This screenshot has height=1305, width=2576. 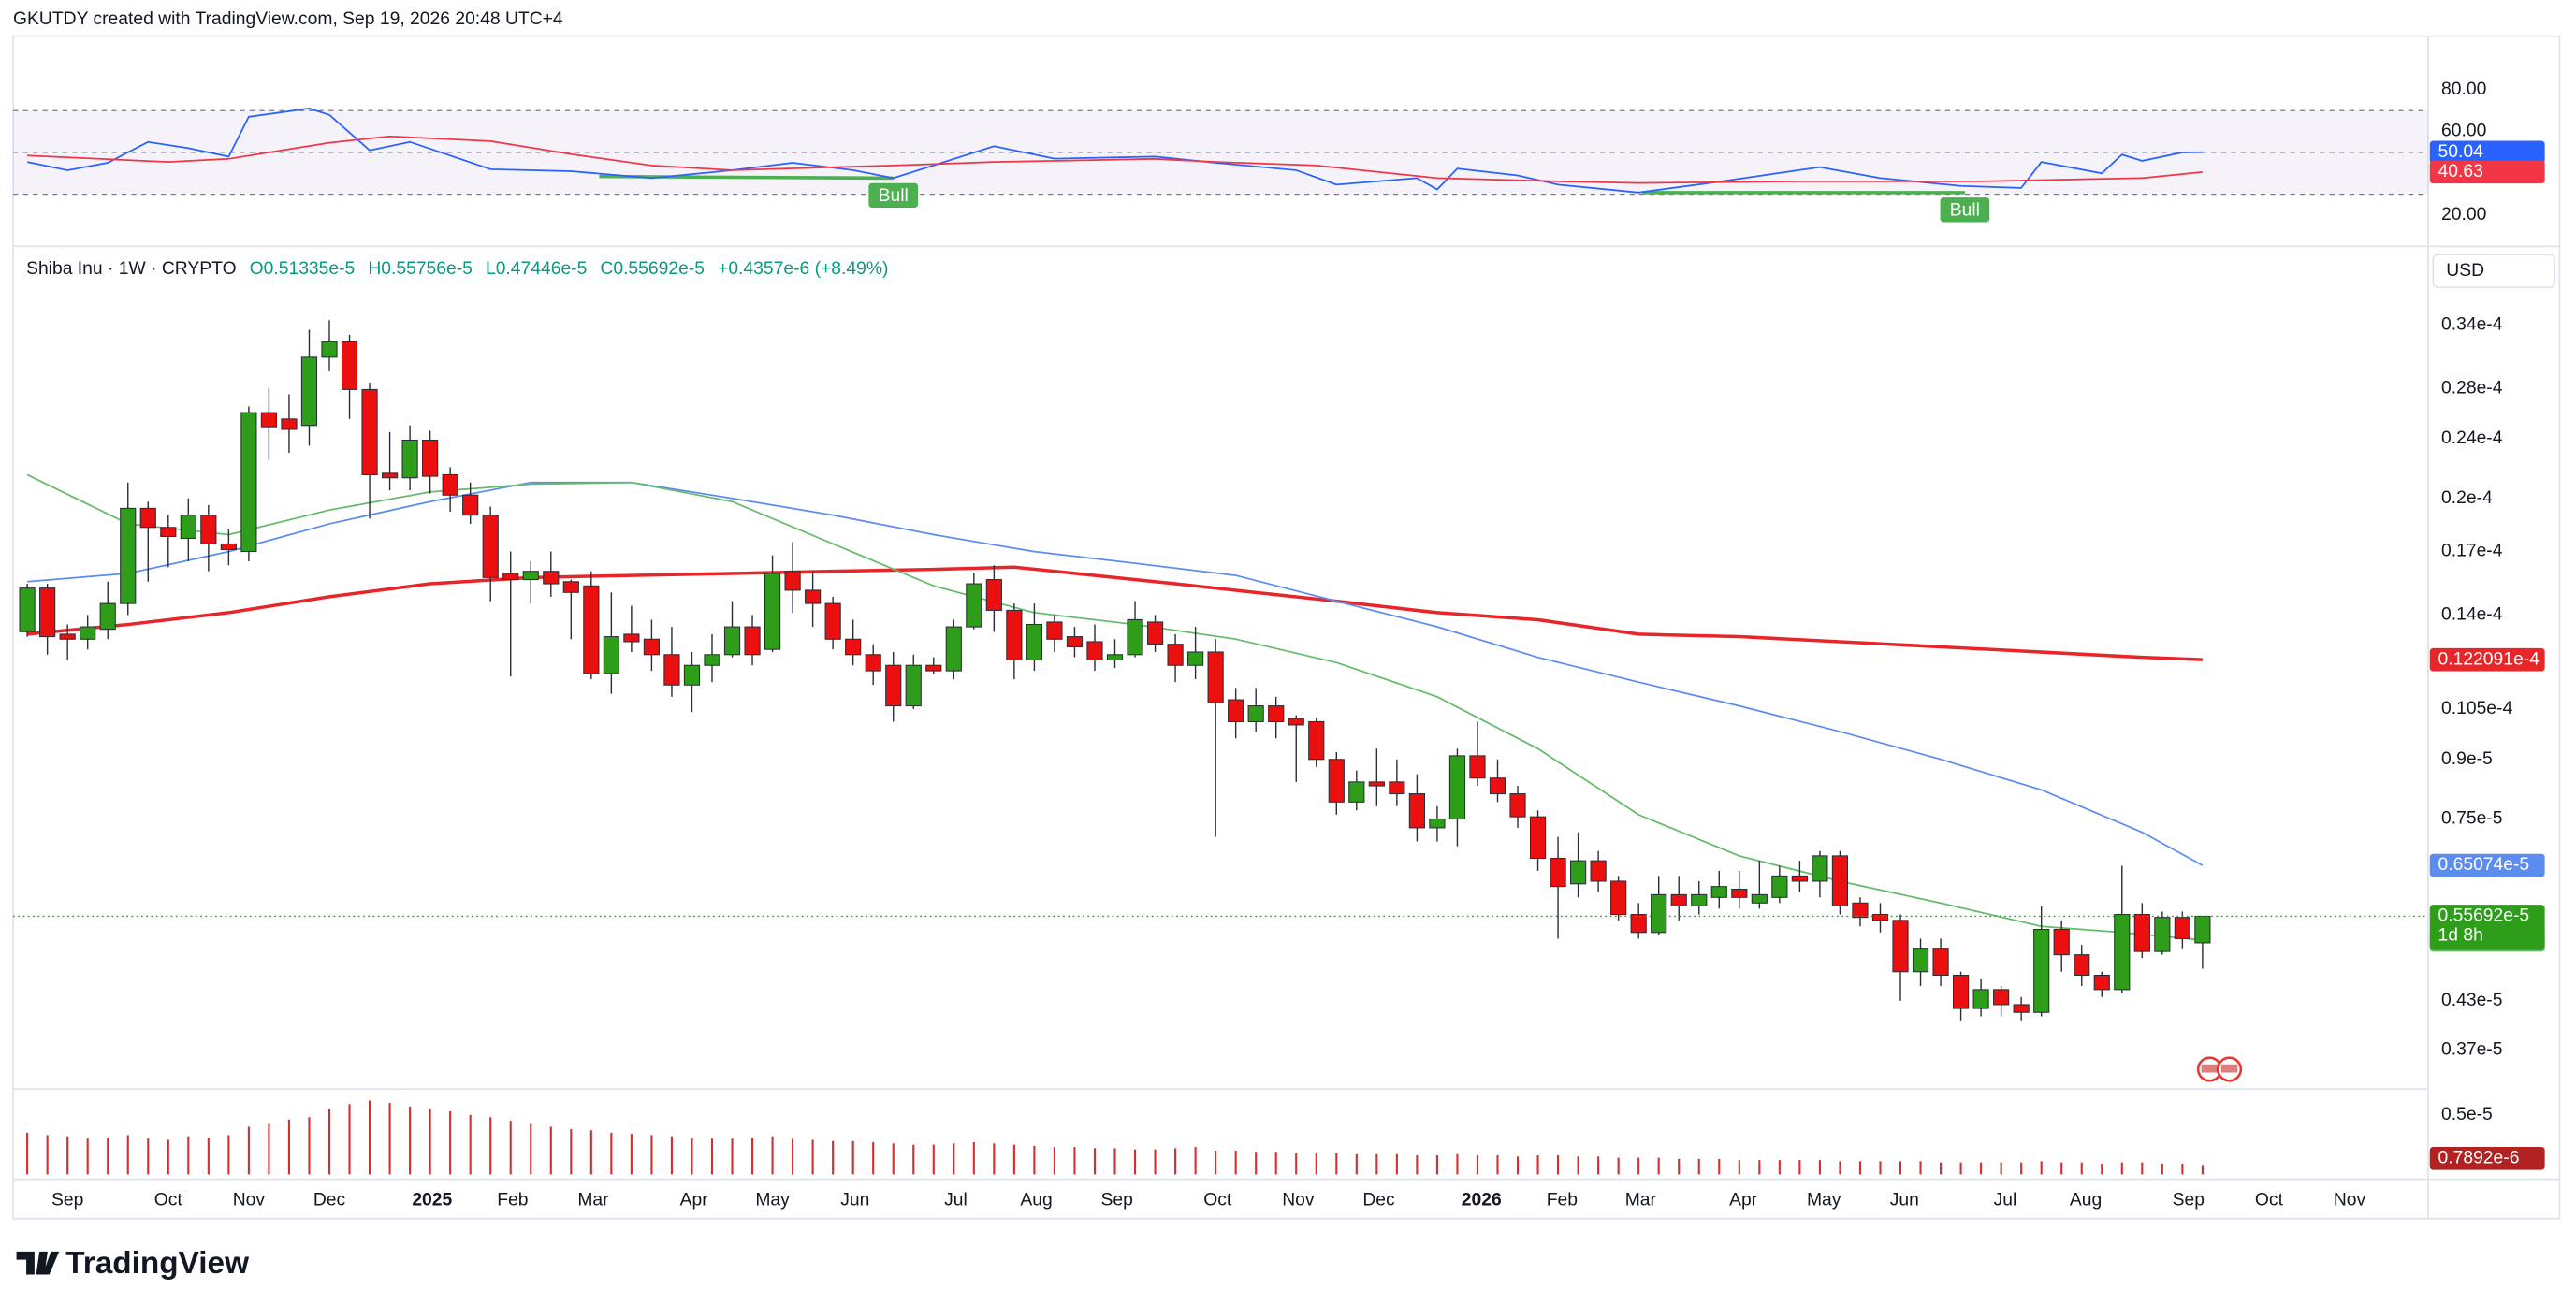 I want to click on ohlc-value: H0.55756e-5, so click(x=420, y=269).